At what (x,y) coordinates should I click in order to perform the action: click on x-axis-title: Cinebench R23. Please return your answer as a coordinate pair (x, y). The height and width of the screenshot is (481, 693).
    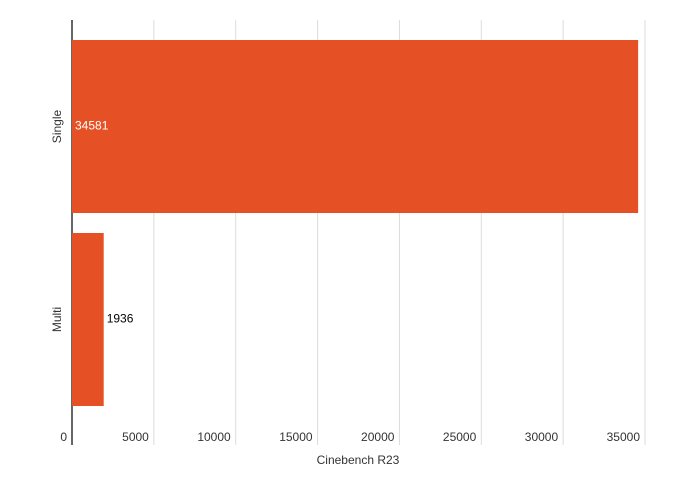
    Looking at the image, I should click on (358, 460).